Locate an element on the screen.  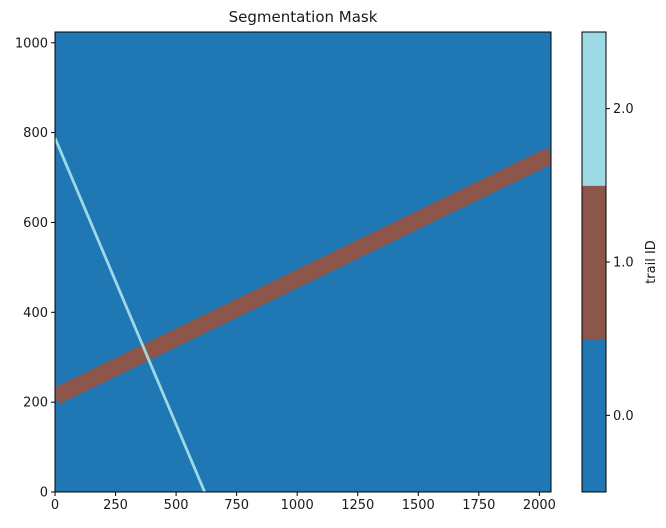
colorbar-tick-label: 1.0 is located at coordinates (623, 263).